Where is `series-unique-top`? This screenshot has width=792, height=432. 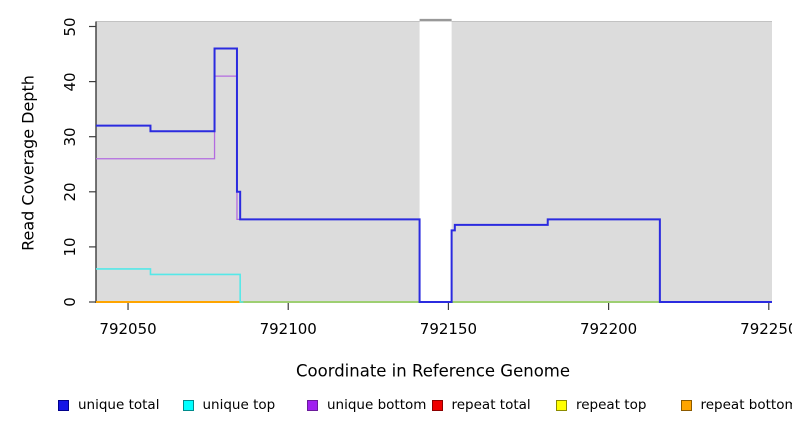 series-unique-top is located at coordinates (170, 285).